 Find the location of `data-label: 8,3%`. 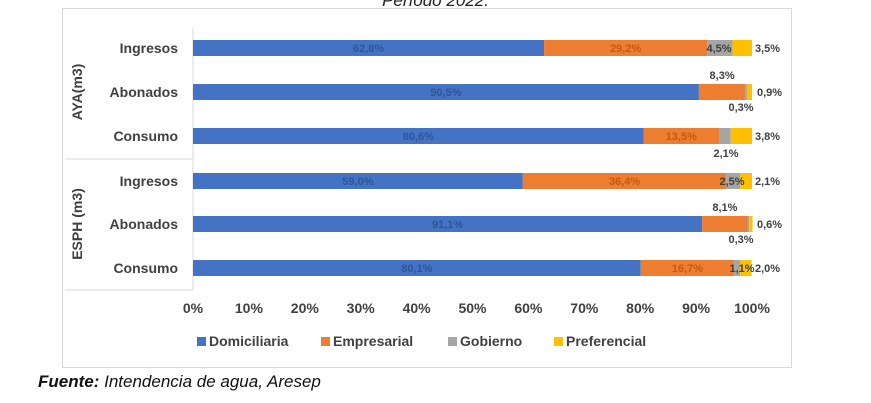

data-label: 8,3% is located at coordinates (722, 76).